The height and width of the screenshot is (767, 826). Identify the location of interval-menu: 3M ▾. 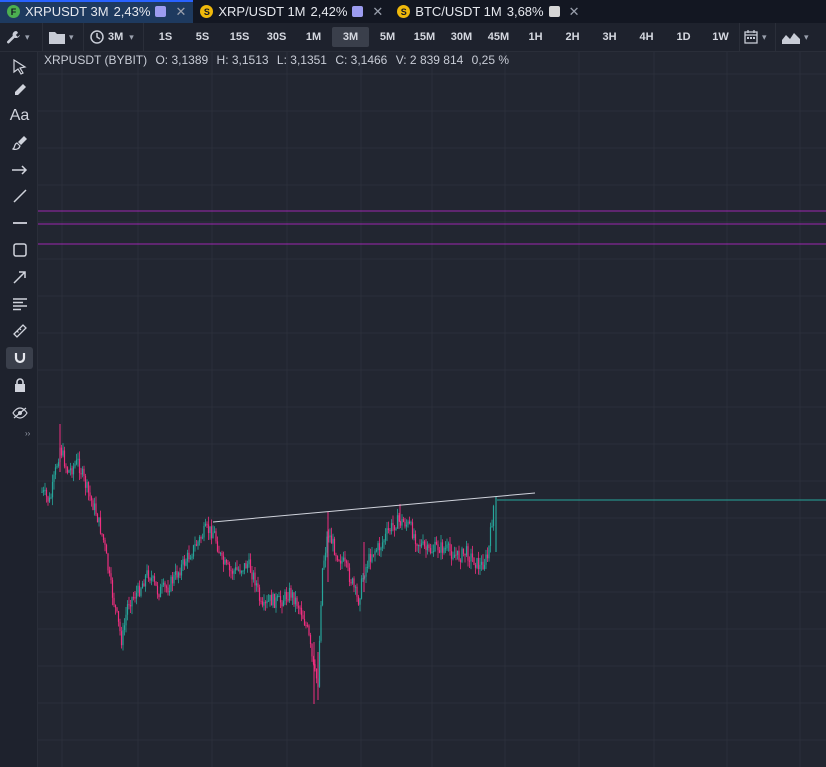
(114, 37).